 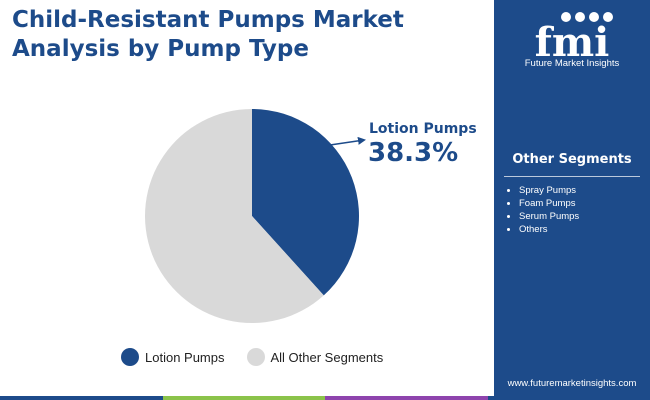 I want to click on callout-arrow, so click(x=347, y=141).